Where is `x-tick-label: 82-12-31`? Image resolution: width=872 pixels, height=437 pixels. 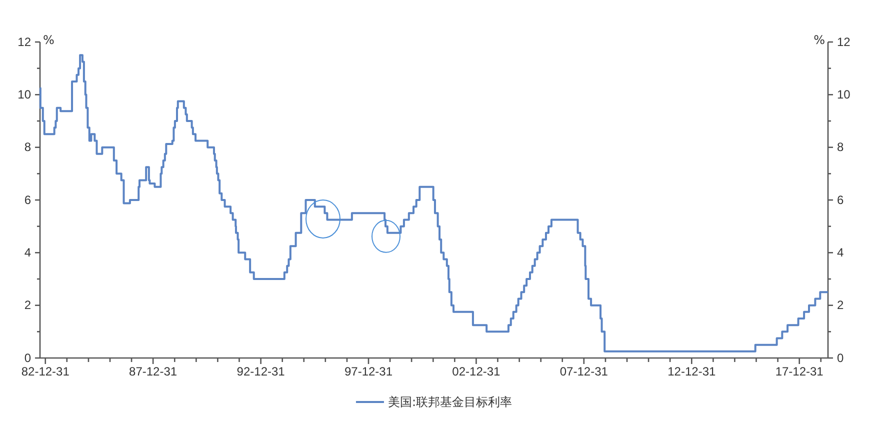 x-tick-label: 82-12-31 is located at coordinates (45, 371).